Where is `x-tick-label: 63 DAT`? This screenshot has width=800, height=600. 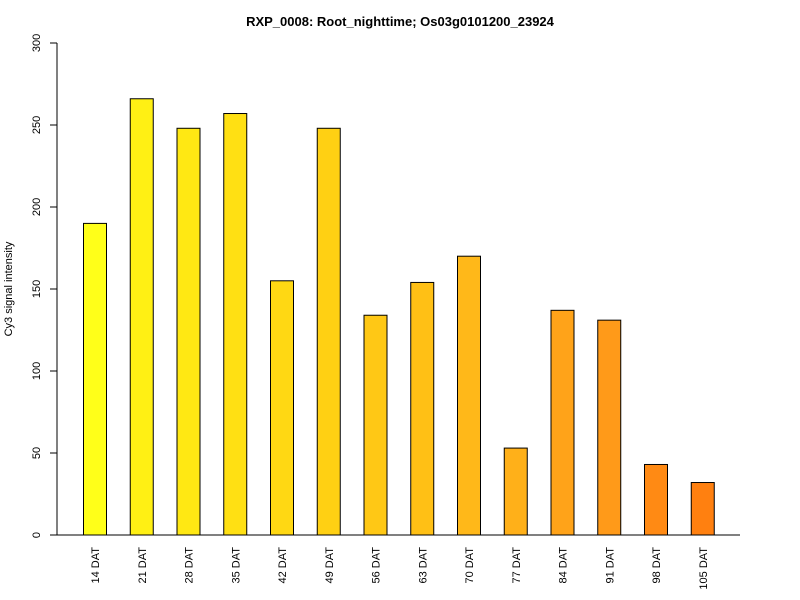
x-tick-label: 63 DAT is located at coordinates (423, 565).